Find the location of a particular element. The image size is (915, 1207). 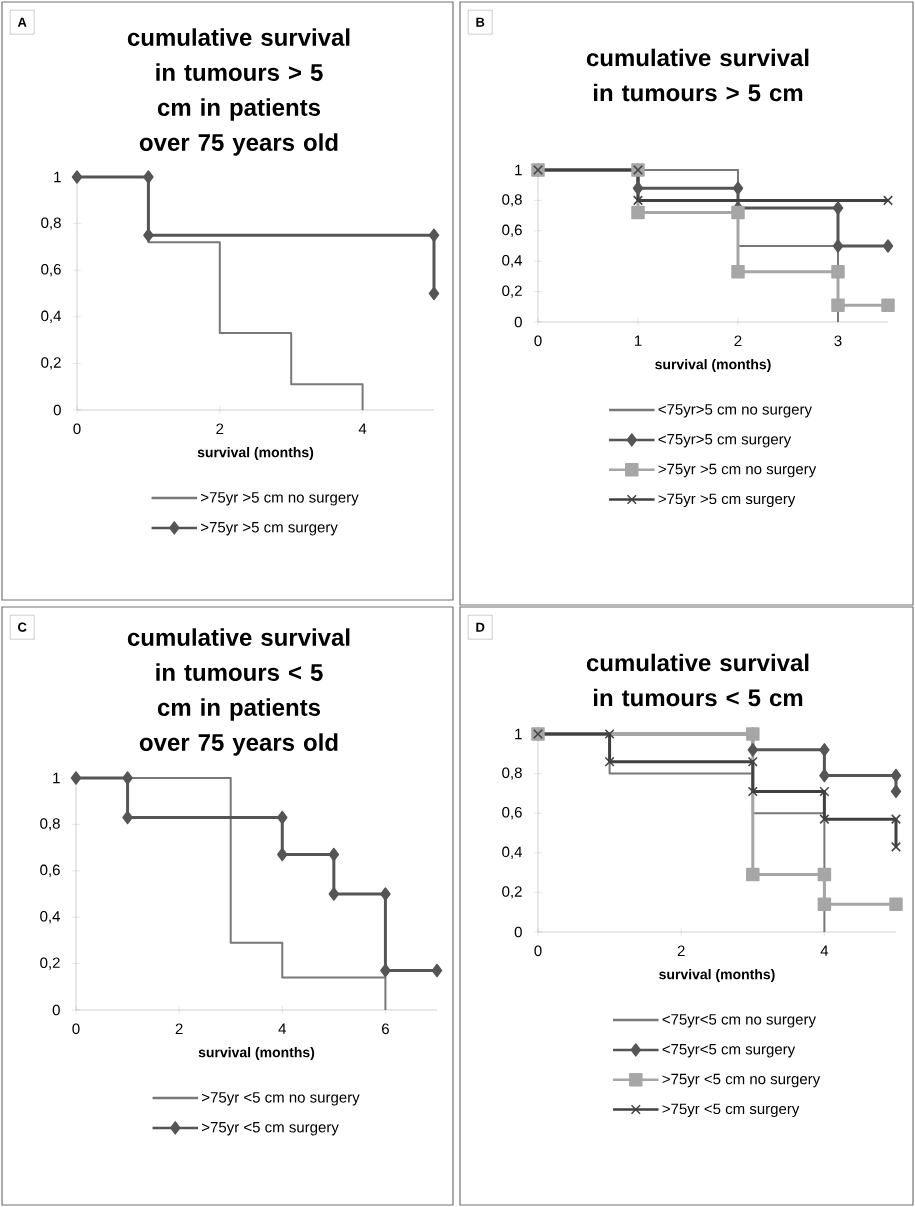

text: D is located at coordinates (480, 627).